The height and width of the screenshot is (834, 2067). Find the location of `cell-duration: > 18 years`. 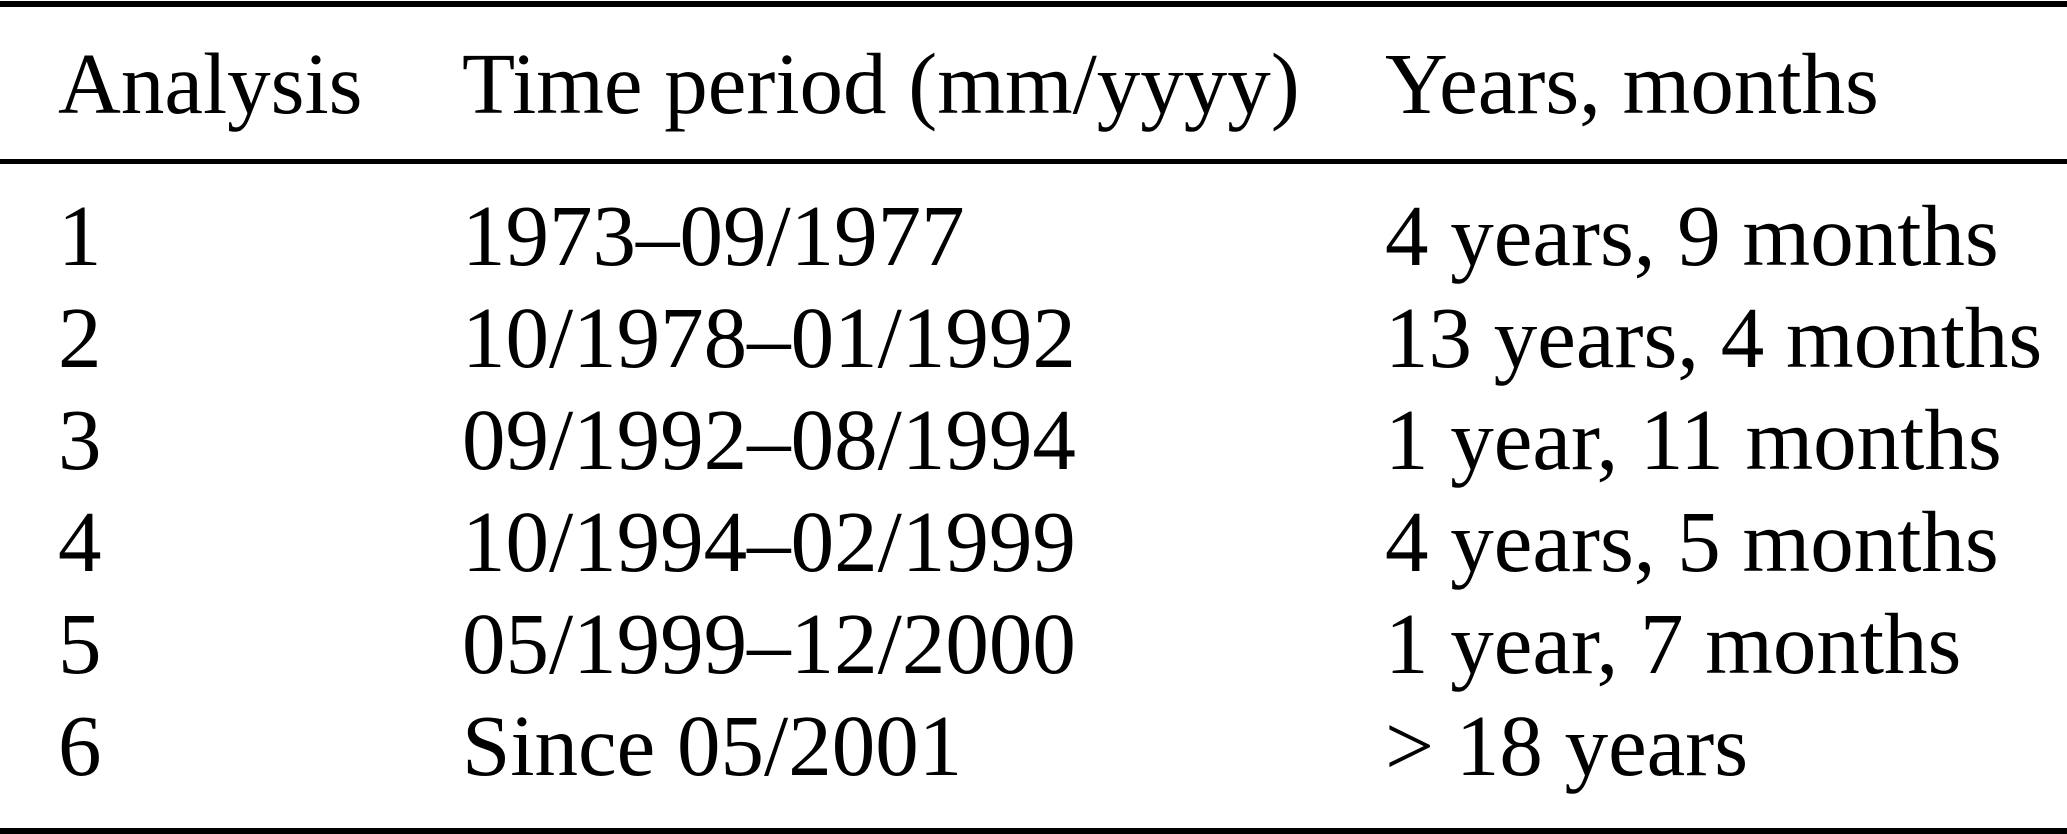

cell-duration: > 18 years is located at coordinates (1567, 745).